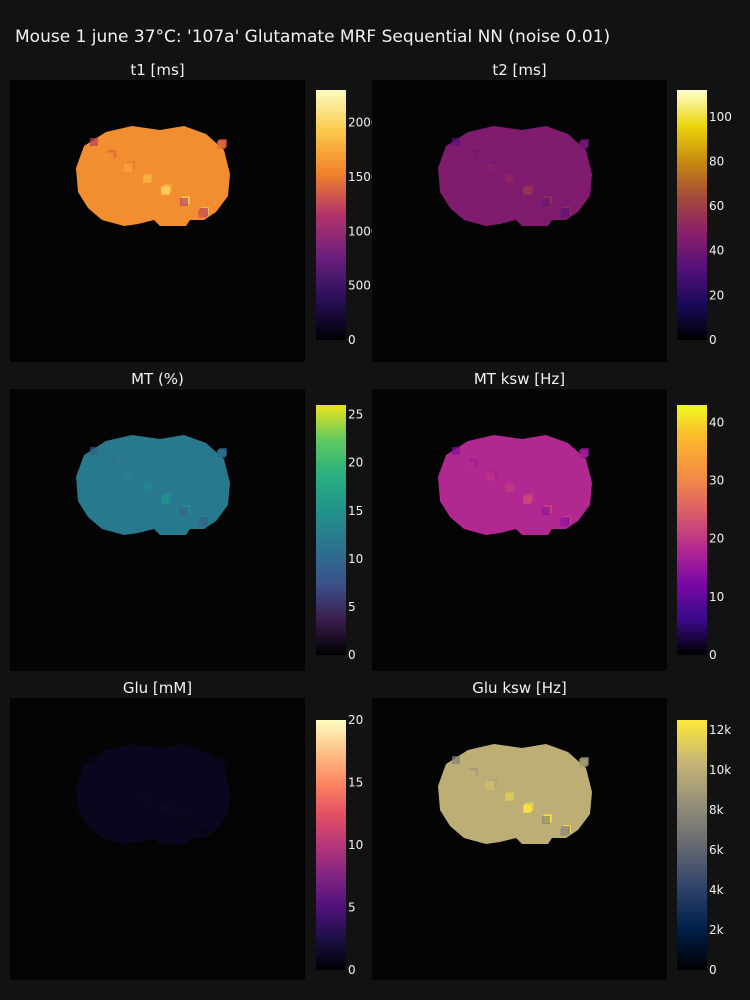  I want to click on colorbar-tick-label: 100, so click(720, 117).